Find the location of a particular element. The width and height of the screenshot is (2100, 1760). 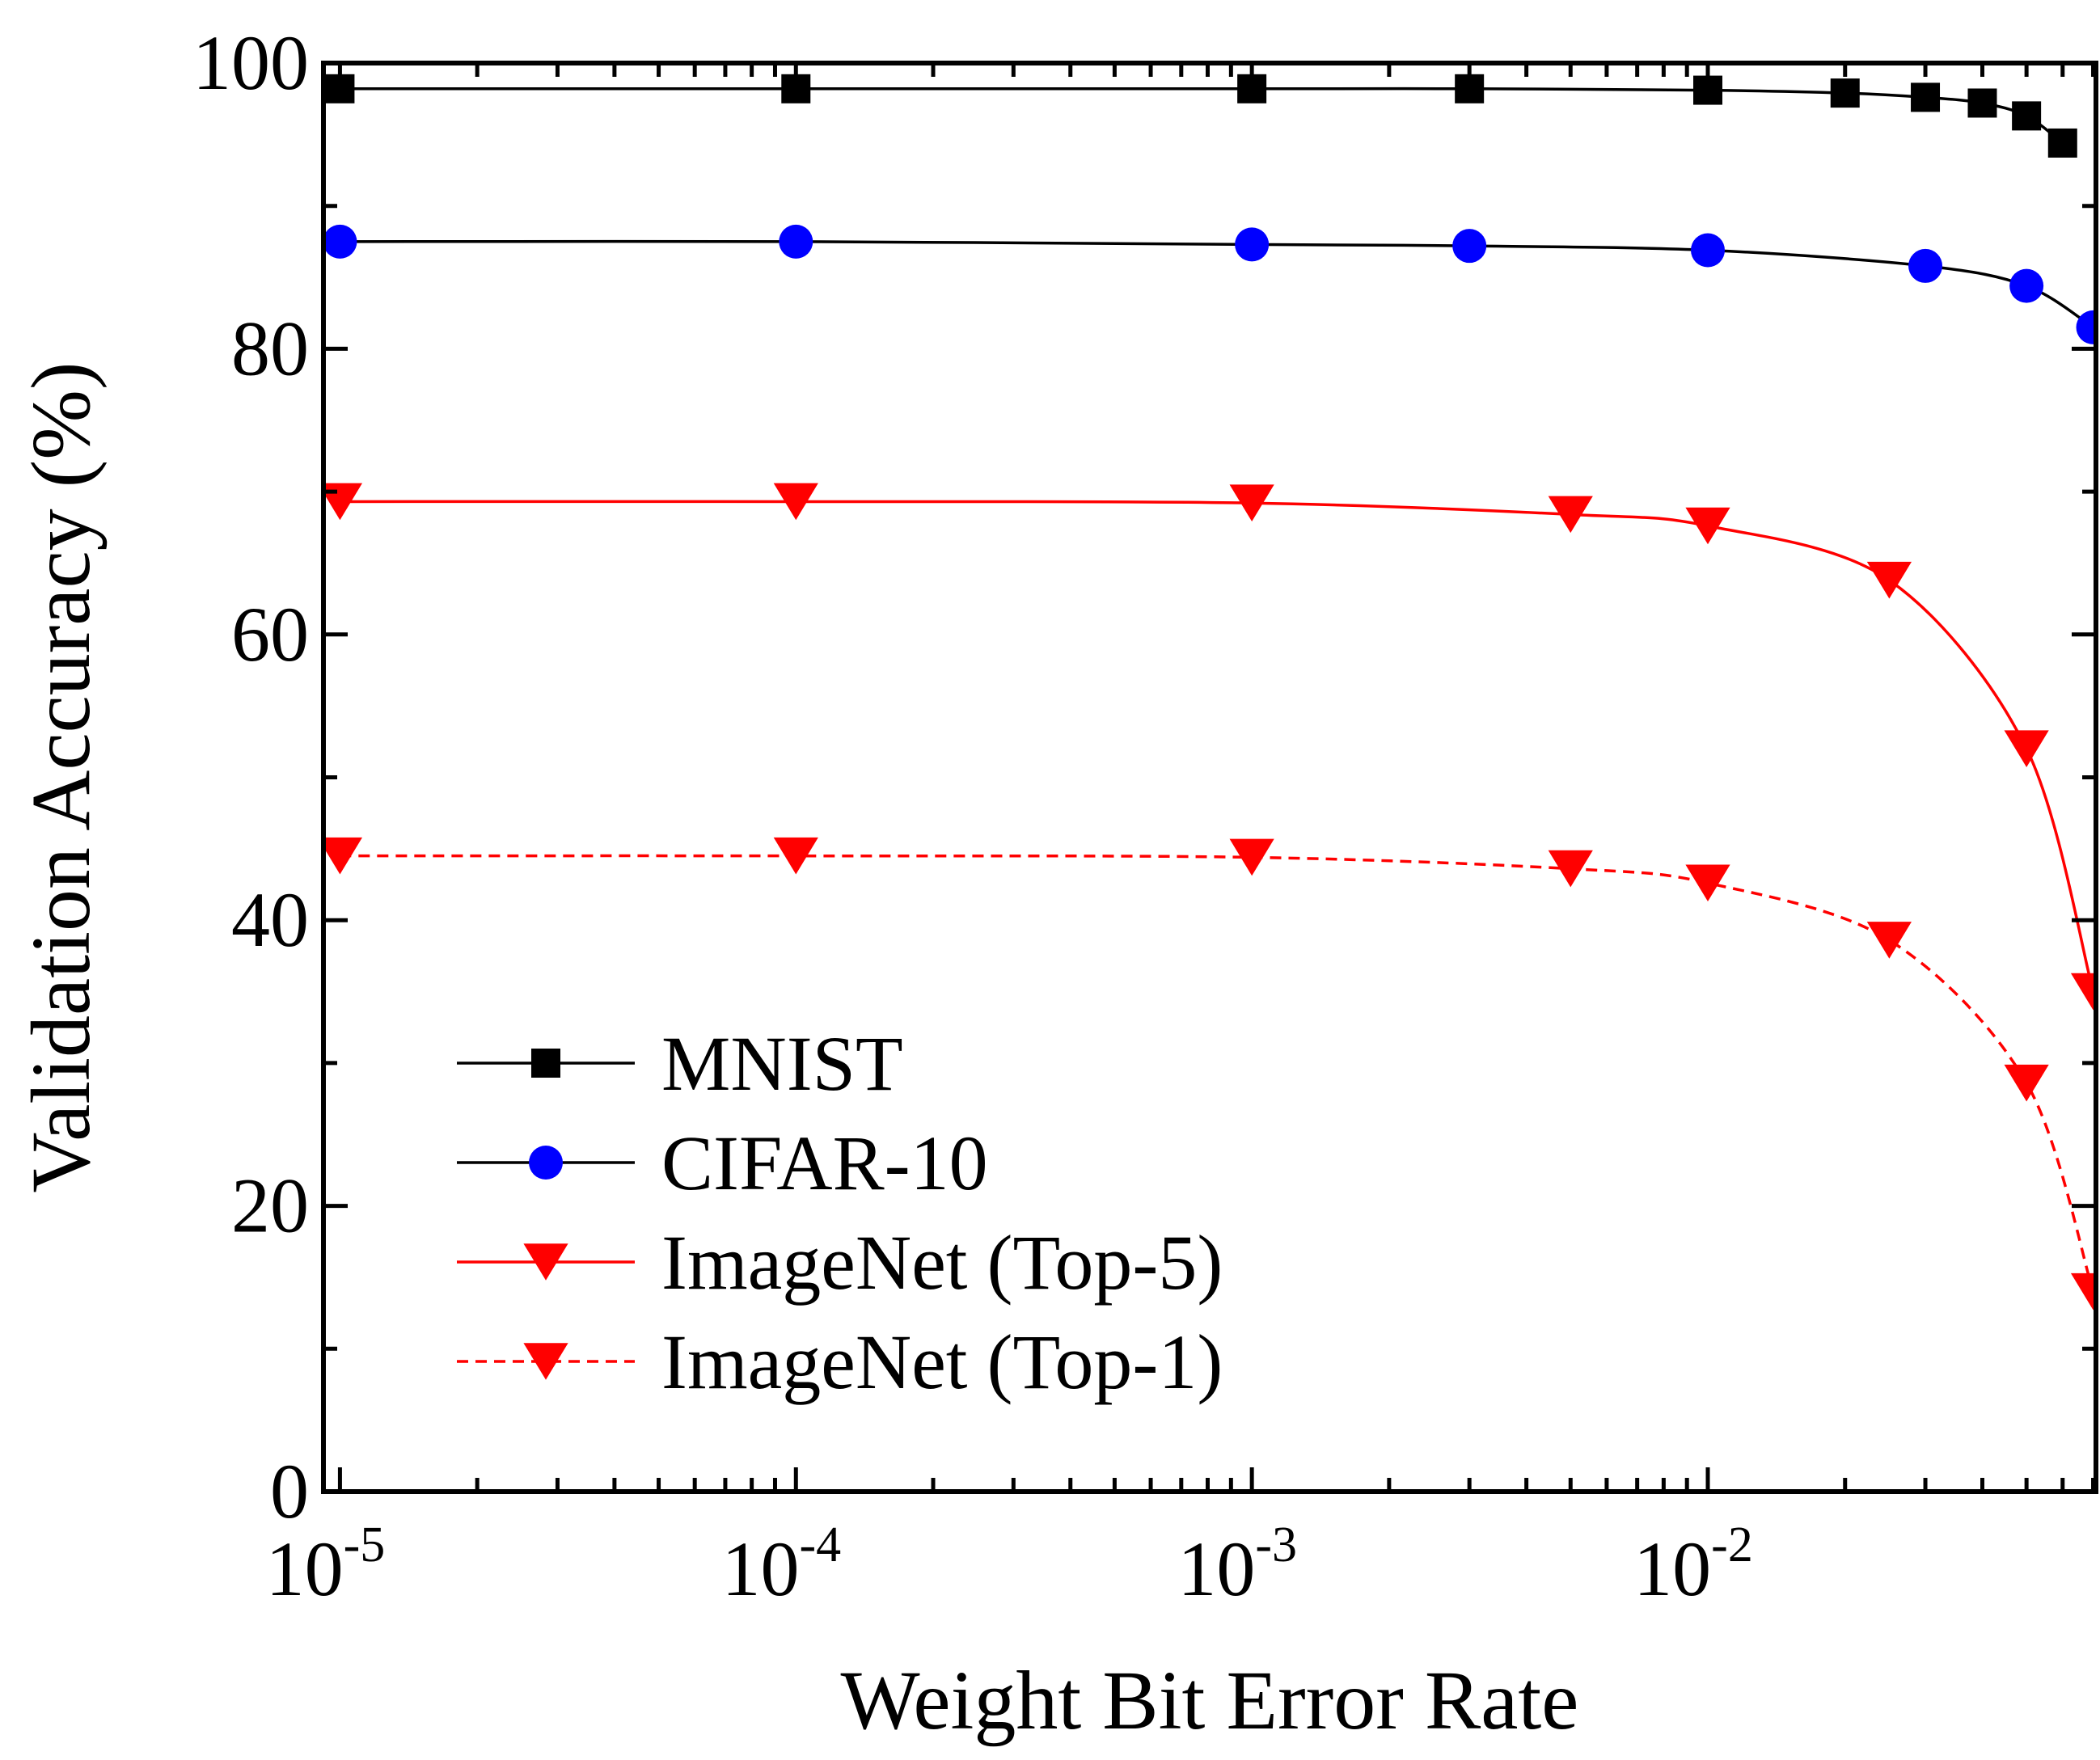

x-tick-label: 10⁻⁵ is located at coordinates (326, 1564).